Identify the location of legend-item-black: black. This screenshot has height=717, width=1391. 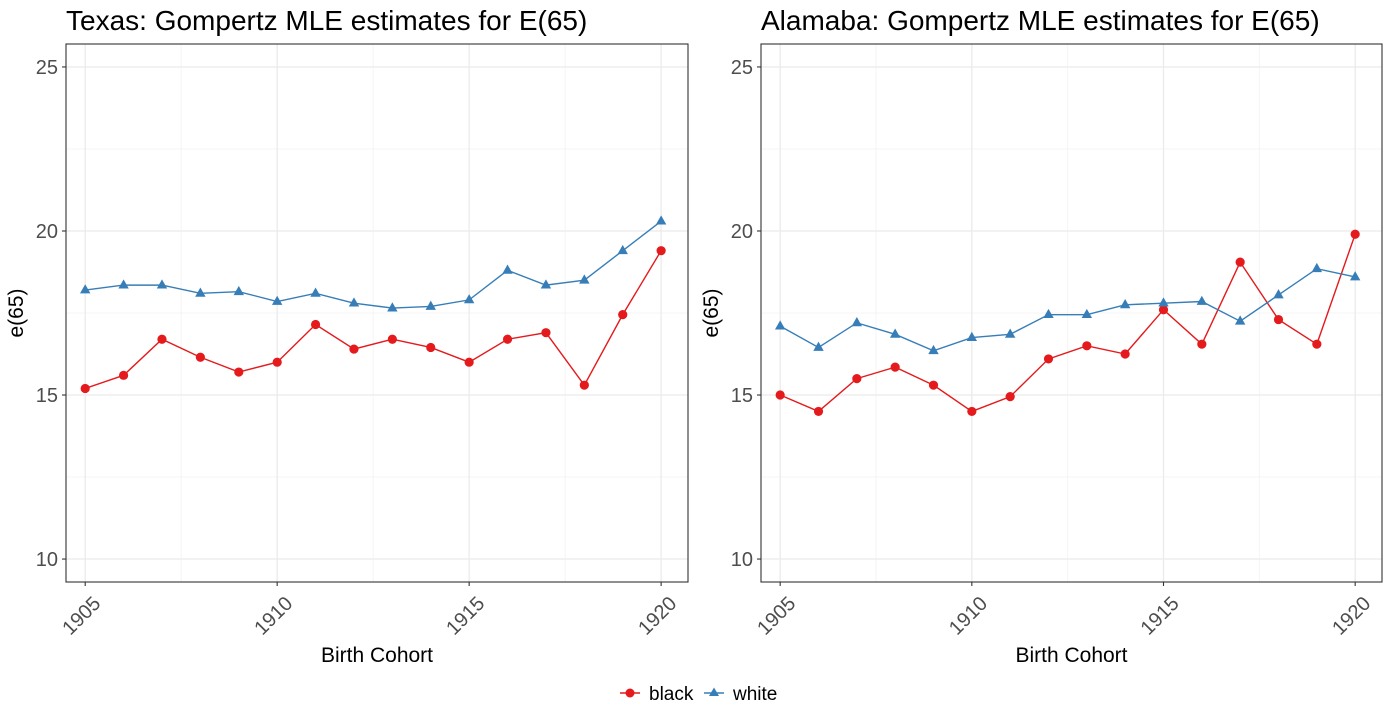
(657, 694).